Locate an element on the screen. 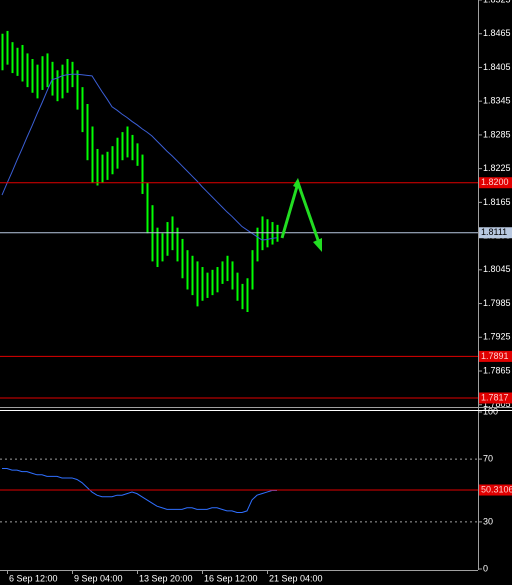 This screenshot has width=512, height=585. indicator-line is located at coordinates (139, 490).